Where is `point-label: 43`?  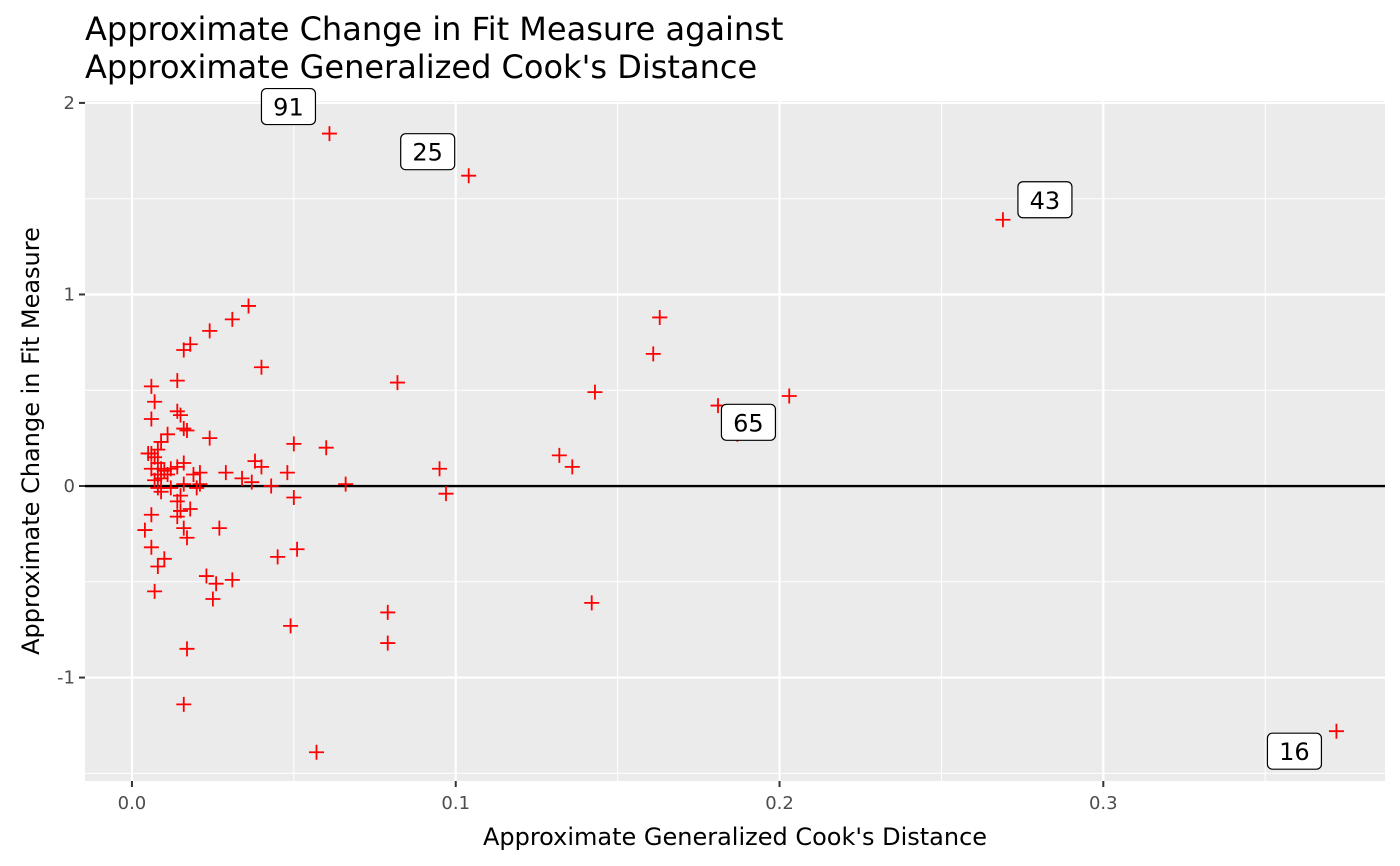 point-label: 43 is located at coordinates (1045, 200).